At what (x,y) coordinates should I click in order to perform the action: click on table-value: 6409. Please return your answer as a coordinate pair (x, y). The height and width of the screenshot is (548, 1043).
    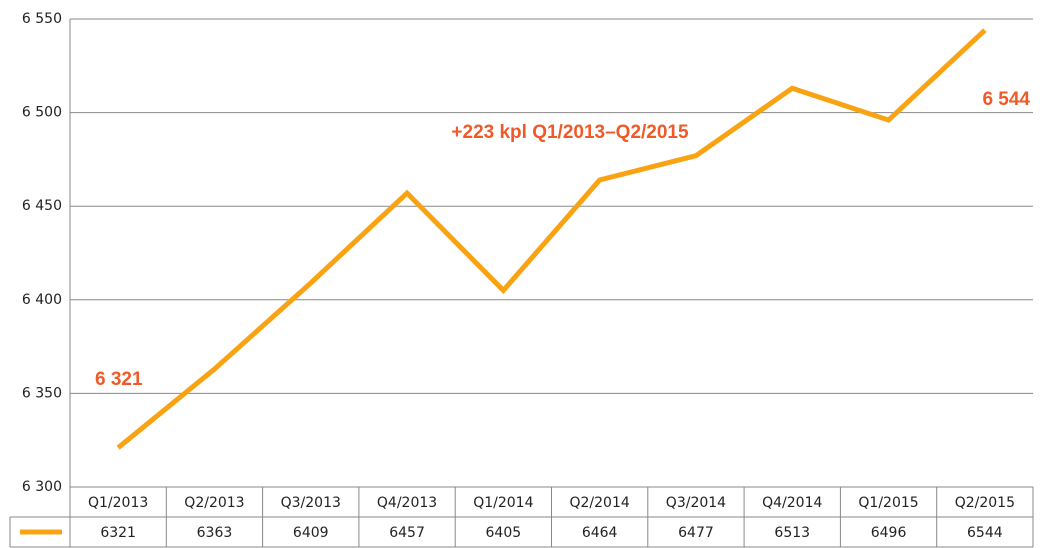
    Looking at the image, I should click on (311, 533).